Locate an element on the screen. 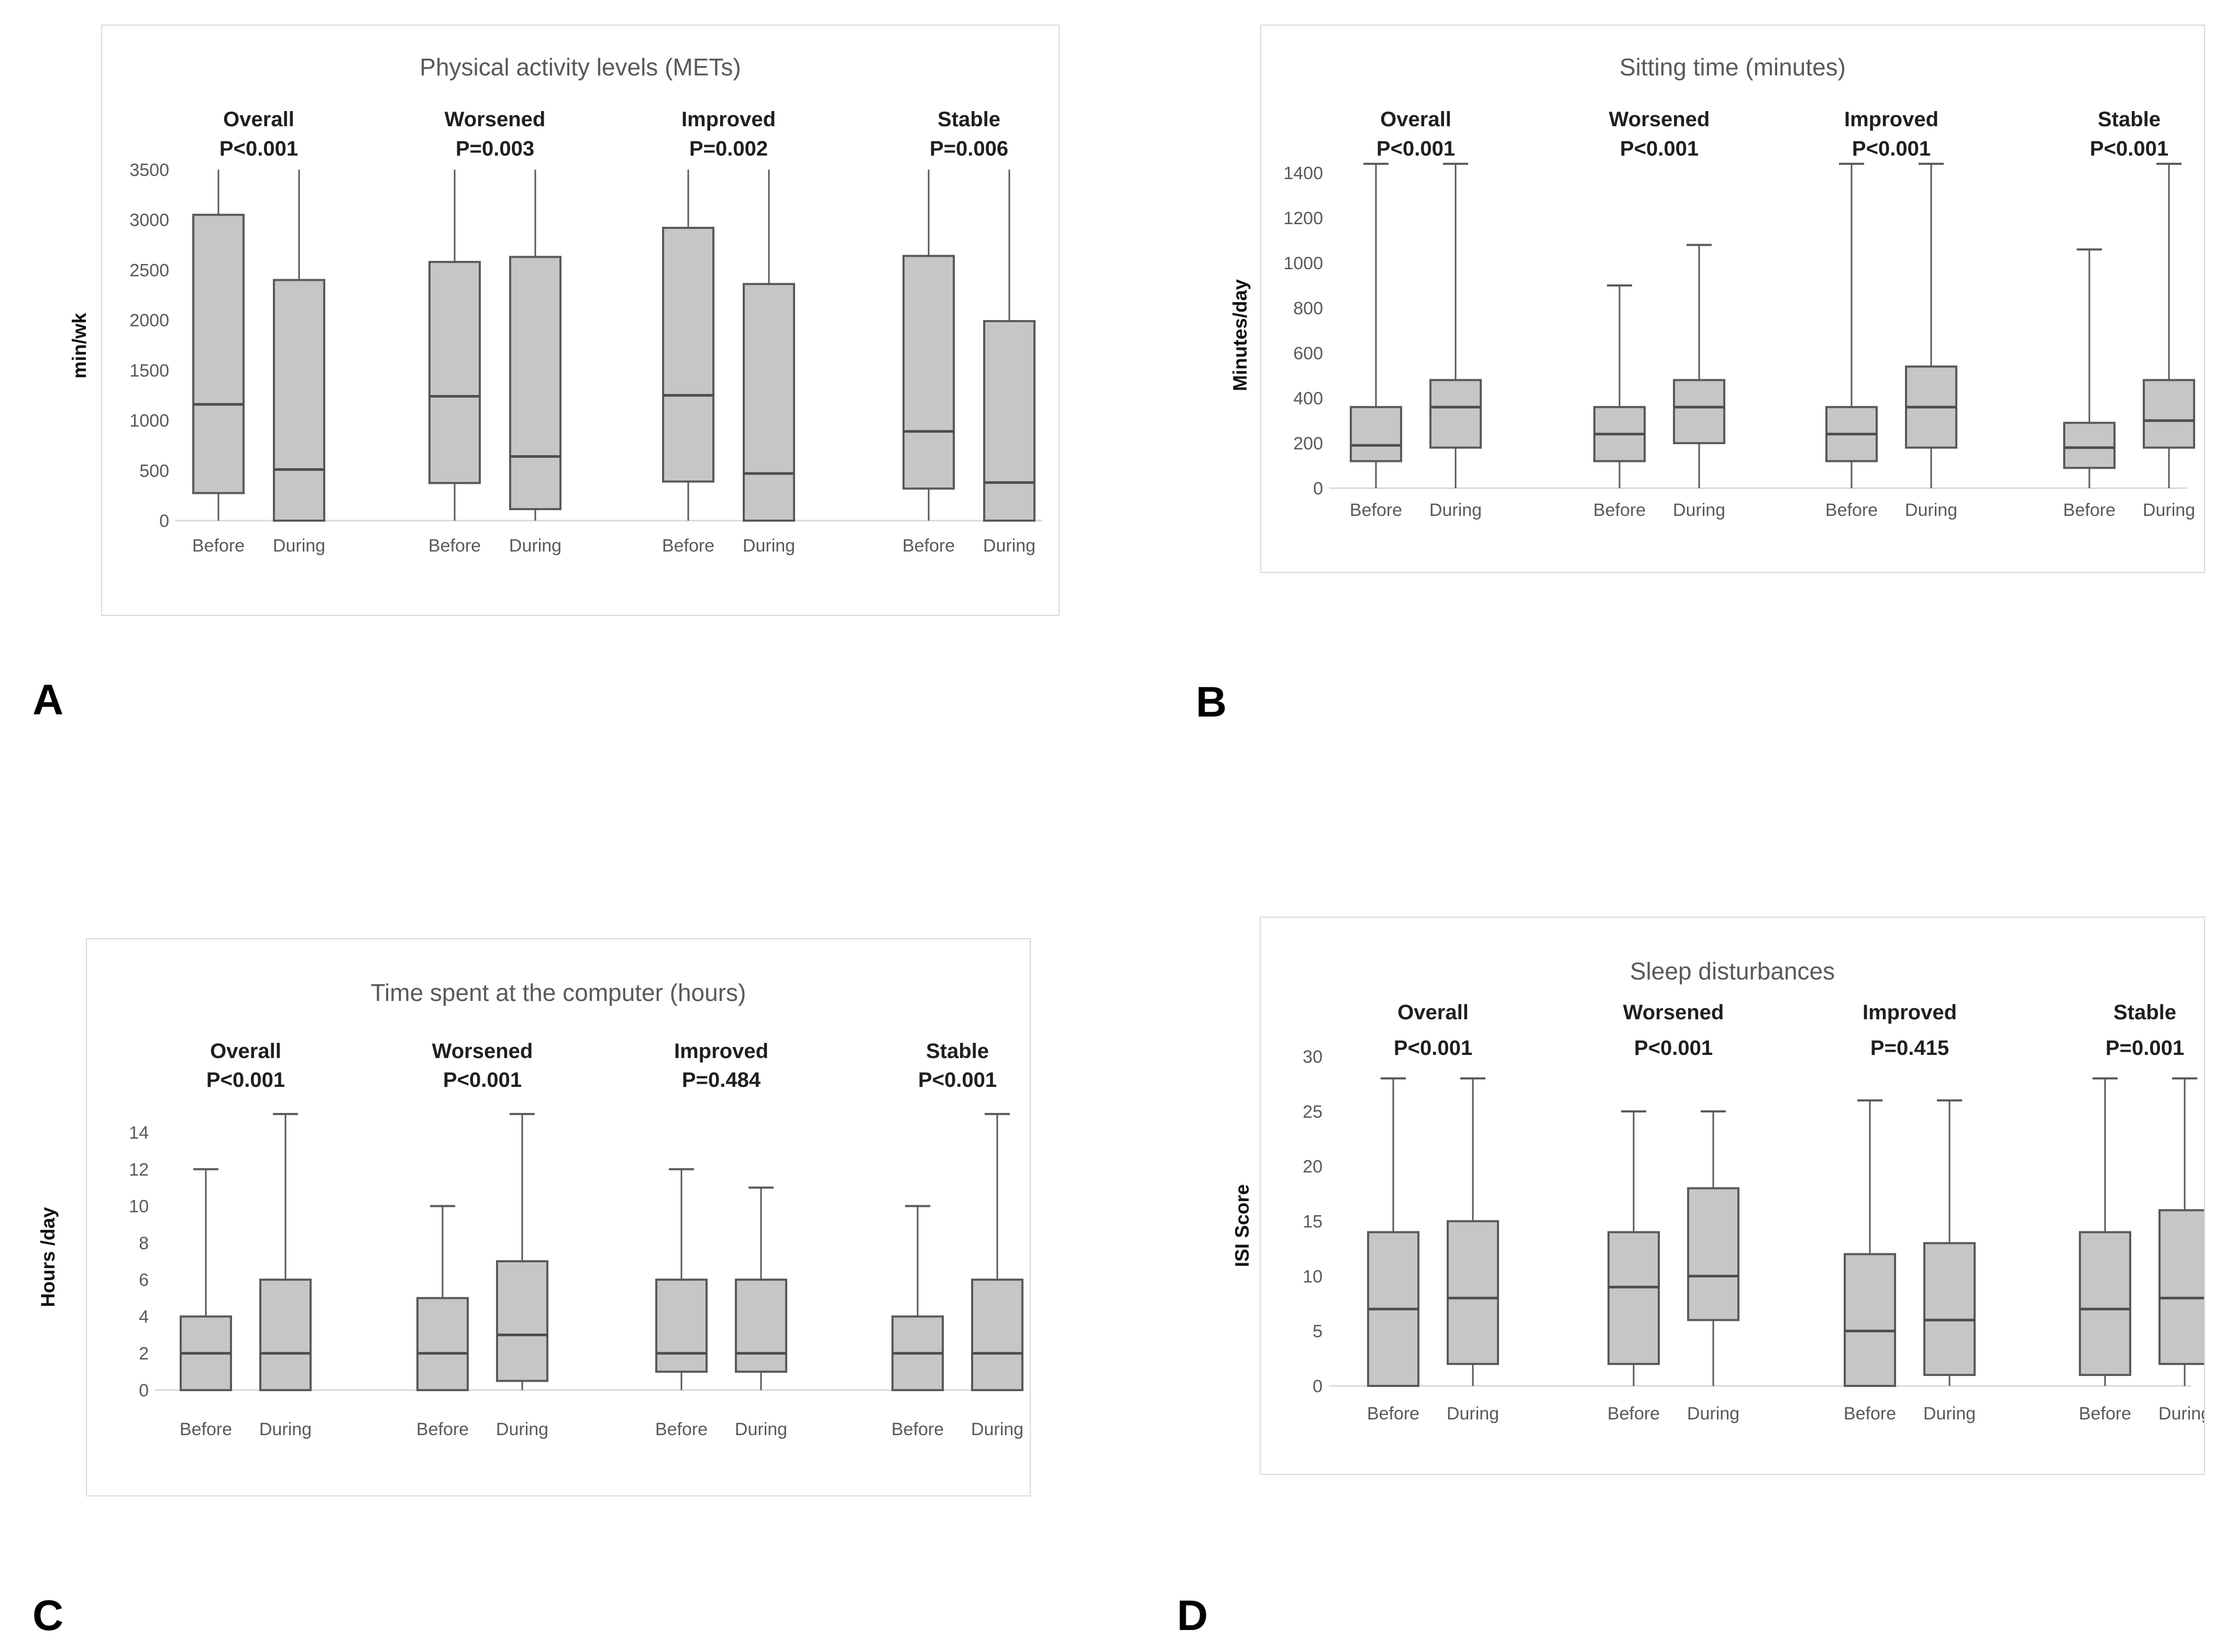 The height and width of the screenshot is (1652, 2214). y-tick-label: 5 is located at coordinates (1318, 1331).